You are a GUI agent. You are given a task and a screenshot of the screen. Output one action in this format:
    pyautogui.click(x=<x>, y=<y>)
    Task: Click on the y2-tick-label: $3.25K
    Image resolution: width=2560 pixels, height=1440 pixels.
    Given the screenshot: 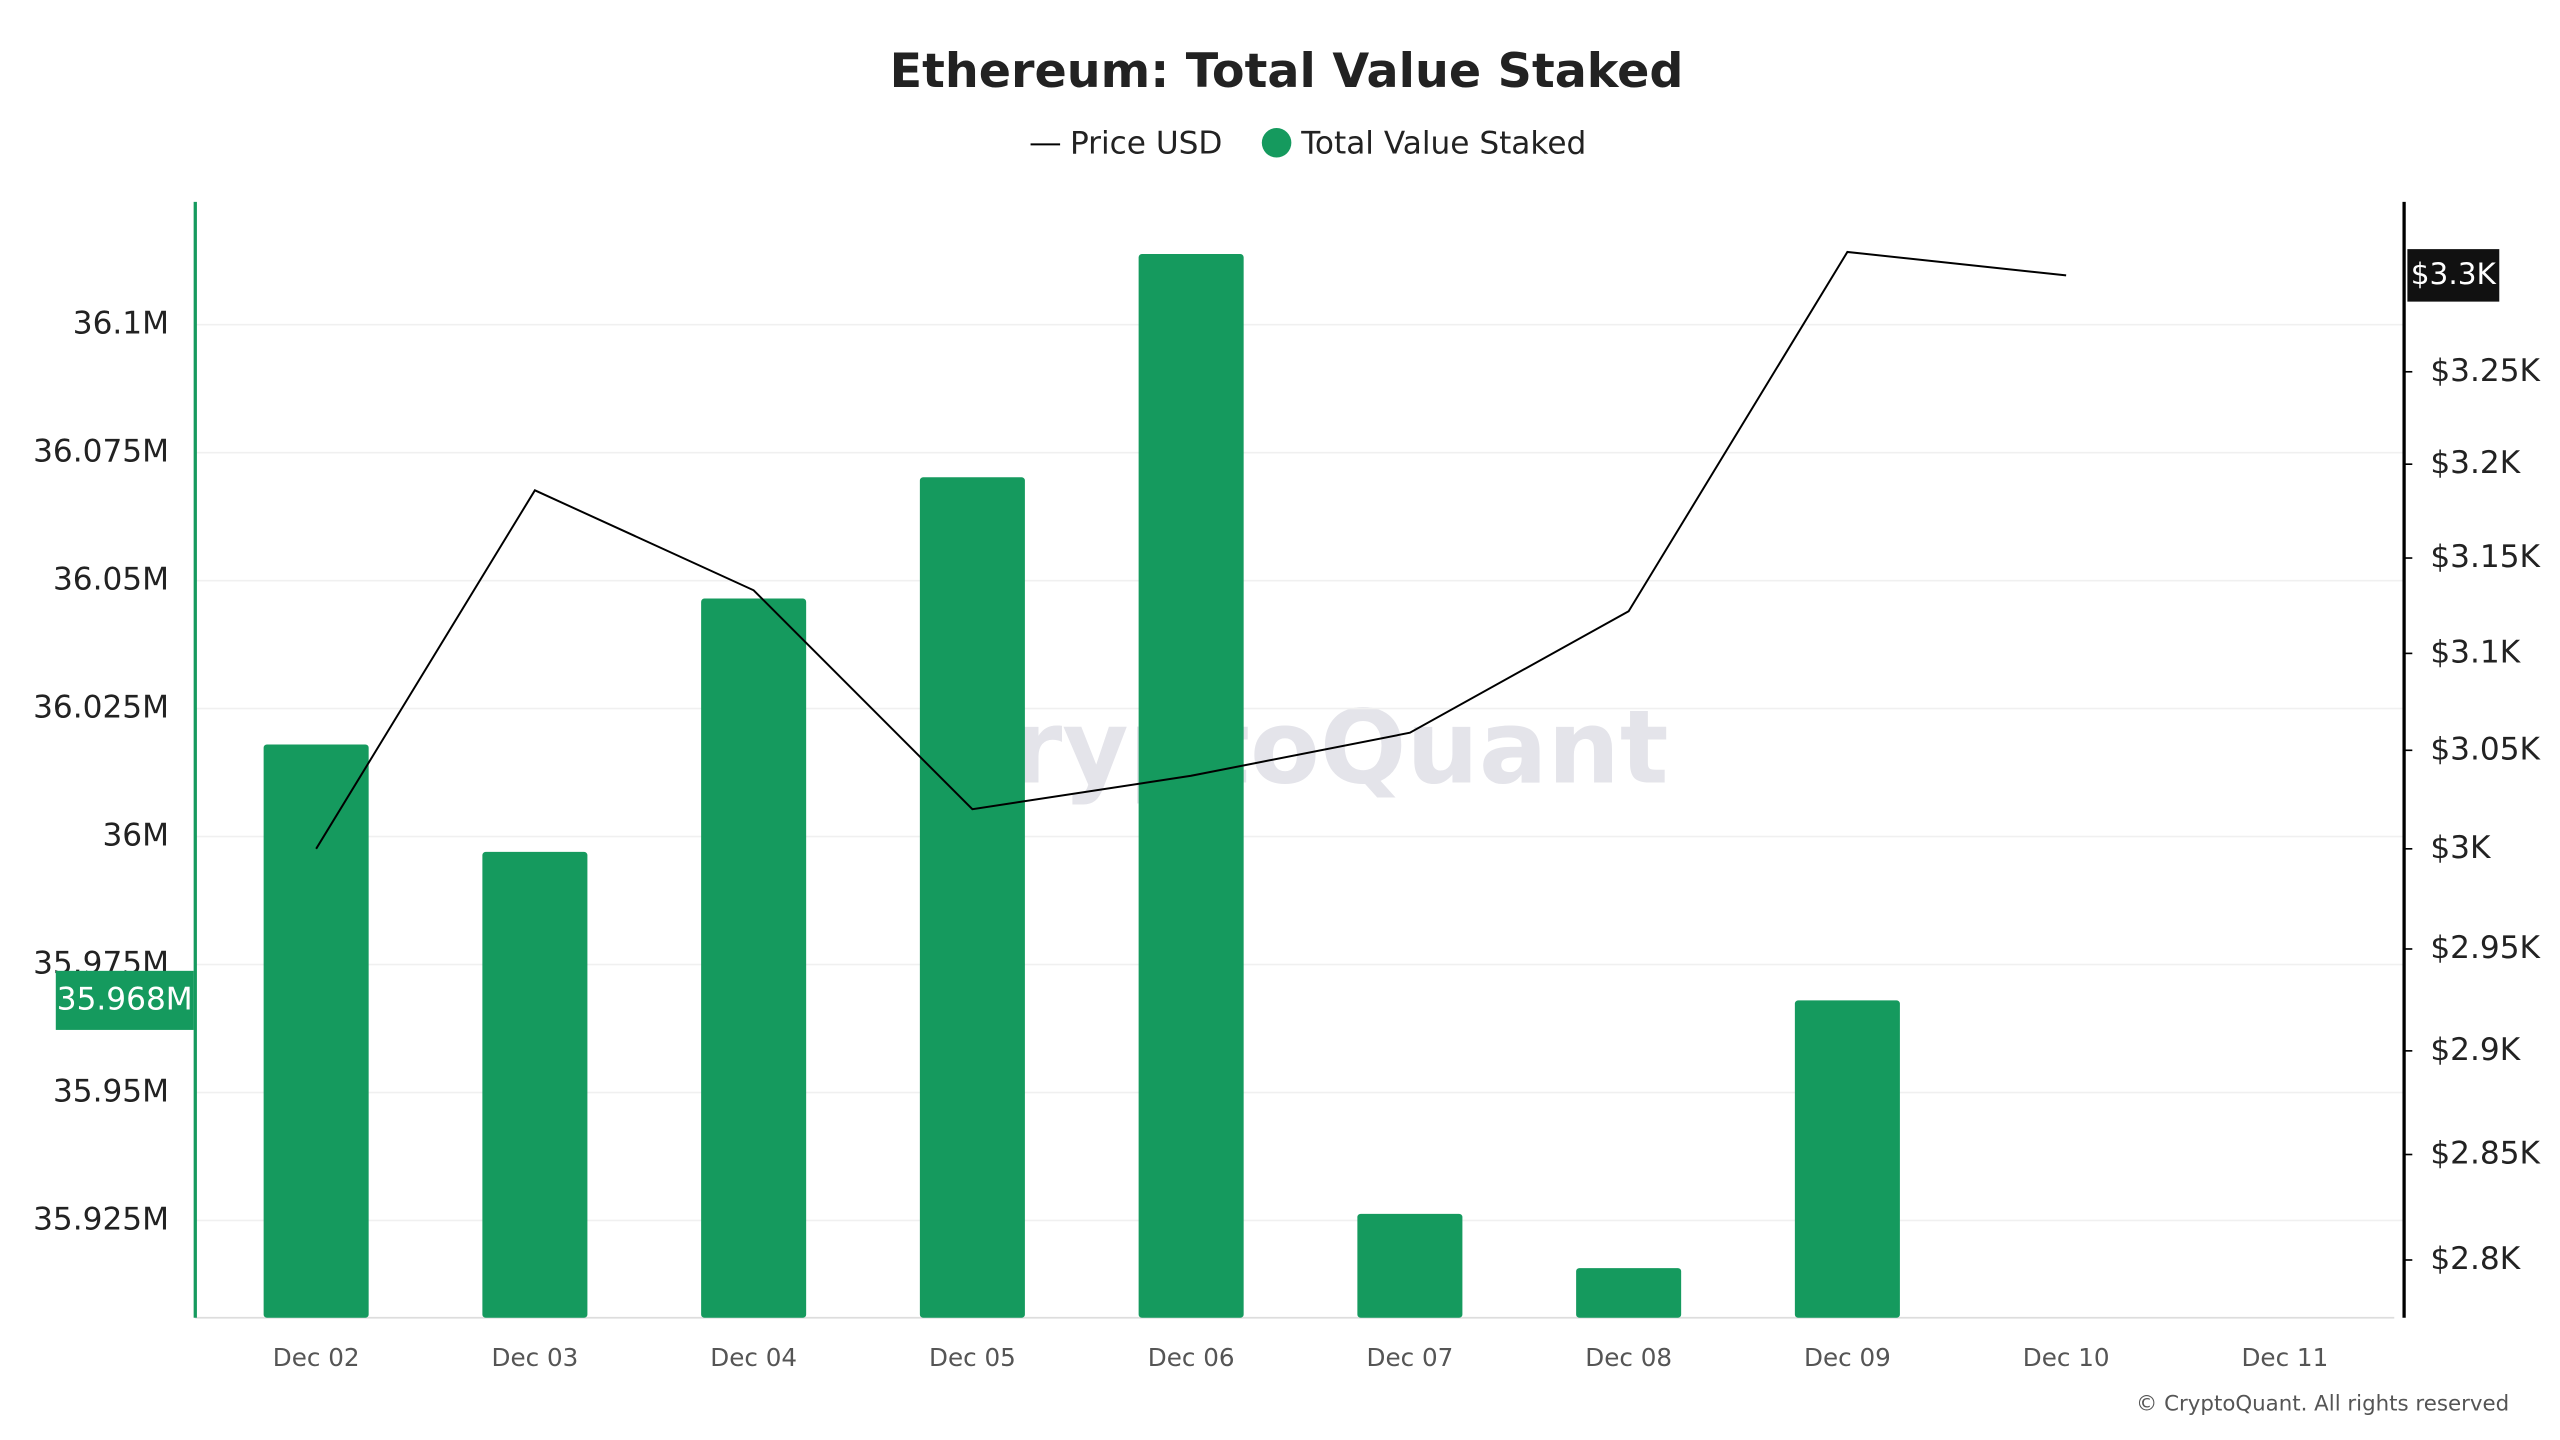 What is the action you would take?
    pyautogui.click(x=2485, y=371)
    